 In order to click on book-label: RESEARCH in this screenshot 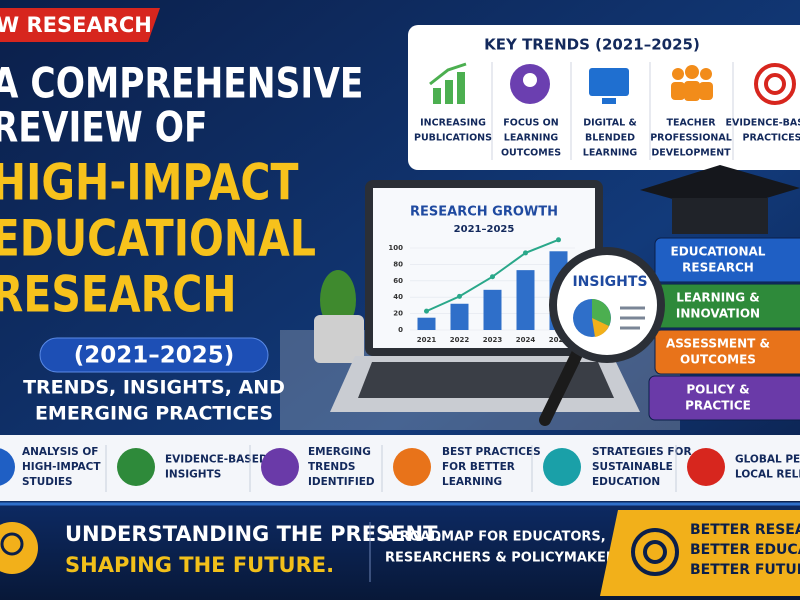, I will do `click(718, 268)`.